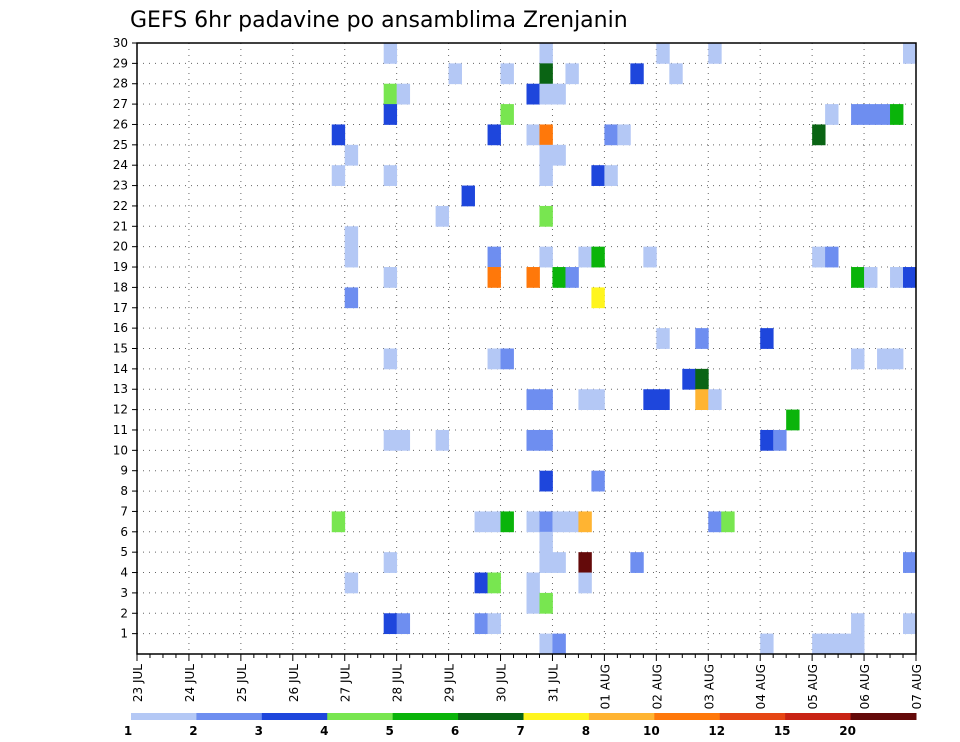 Image resolution: width=960 pixels, height=742 pixels. What do you see at coordinates (847, 731) in the screenshot?
I see `colorbar-label: 20` at bounding box center [847, 731].